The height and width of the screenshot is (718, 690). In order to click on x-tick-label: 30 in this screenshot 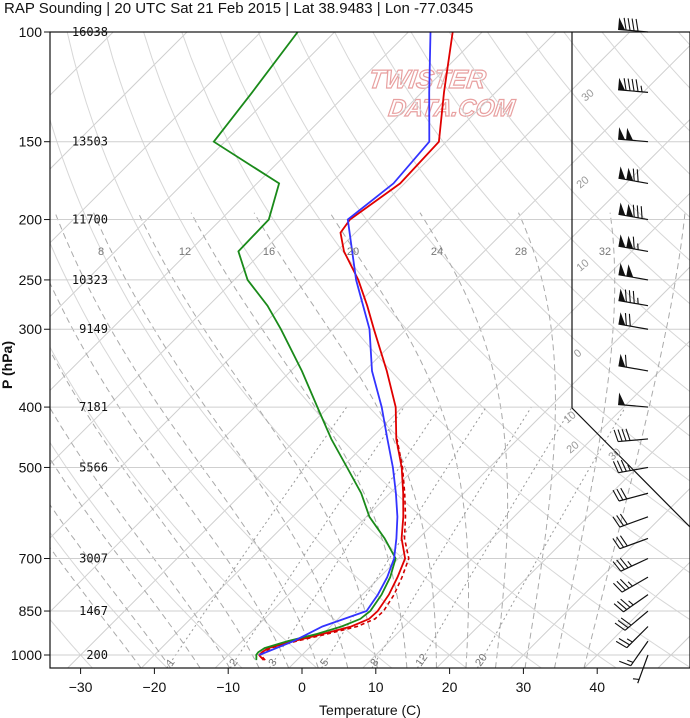, I will do `click(524, 687)`.